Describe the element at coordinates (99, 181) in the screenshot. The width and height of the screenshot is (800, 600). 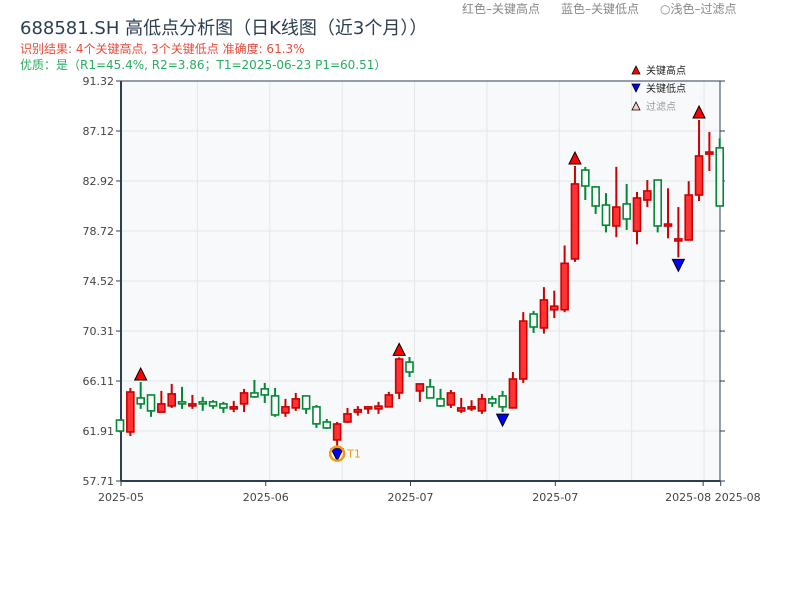
I see `y-tick-label: 82.92` at that location.